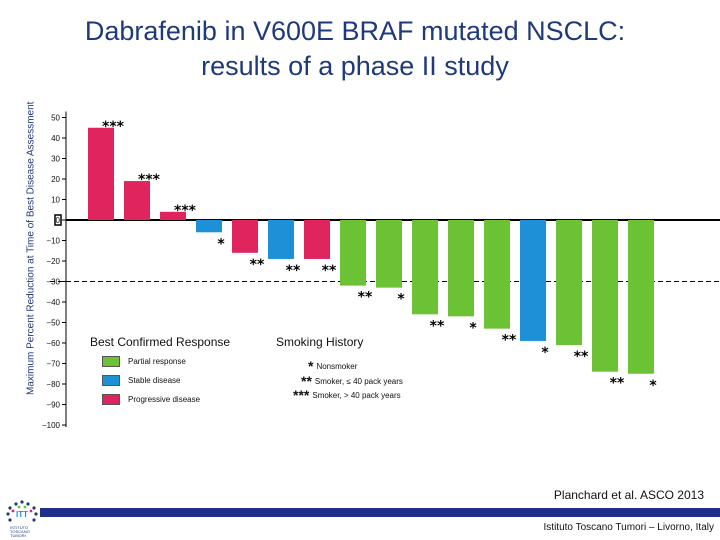 This screenshot has width=720, height=540. I want to click on smoking-label-1: Nonsmoker, so click(337, 366).